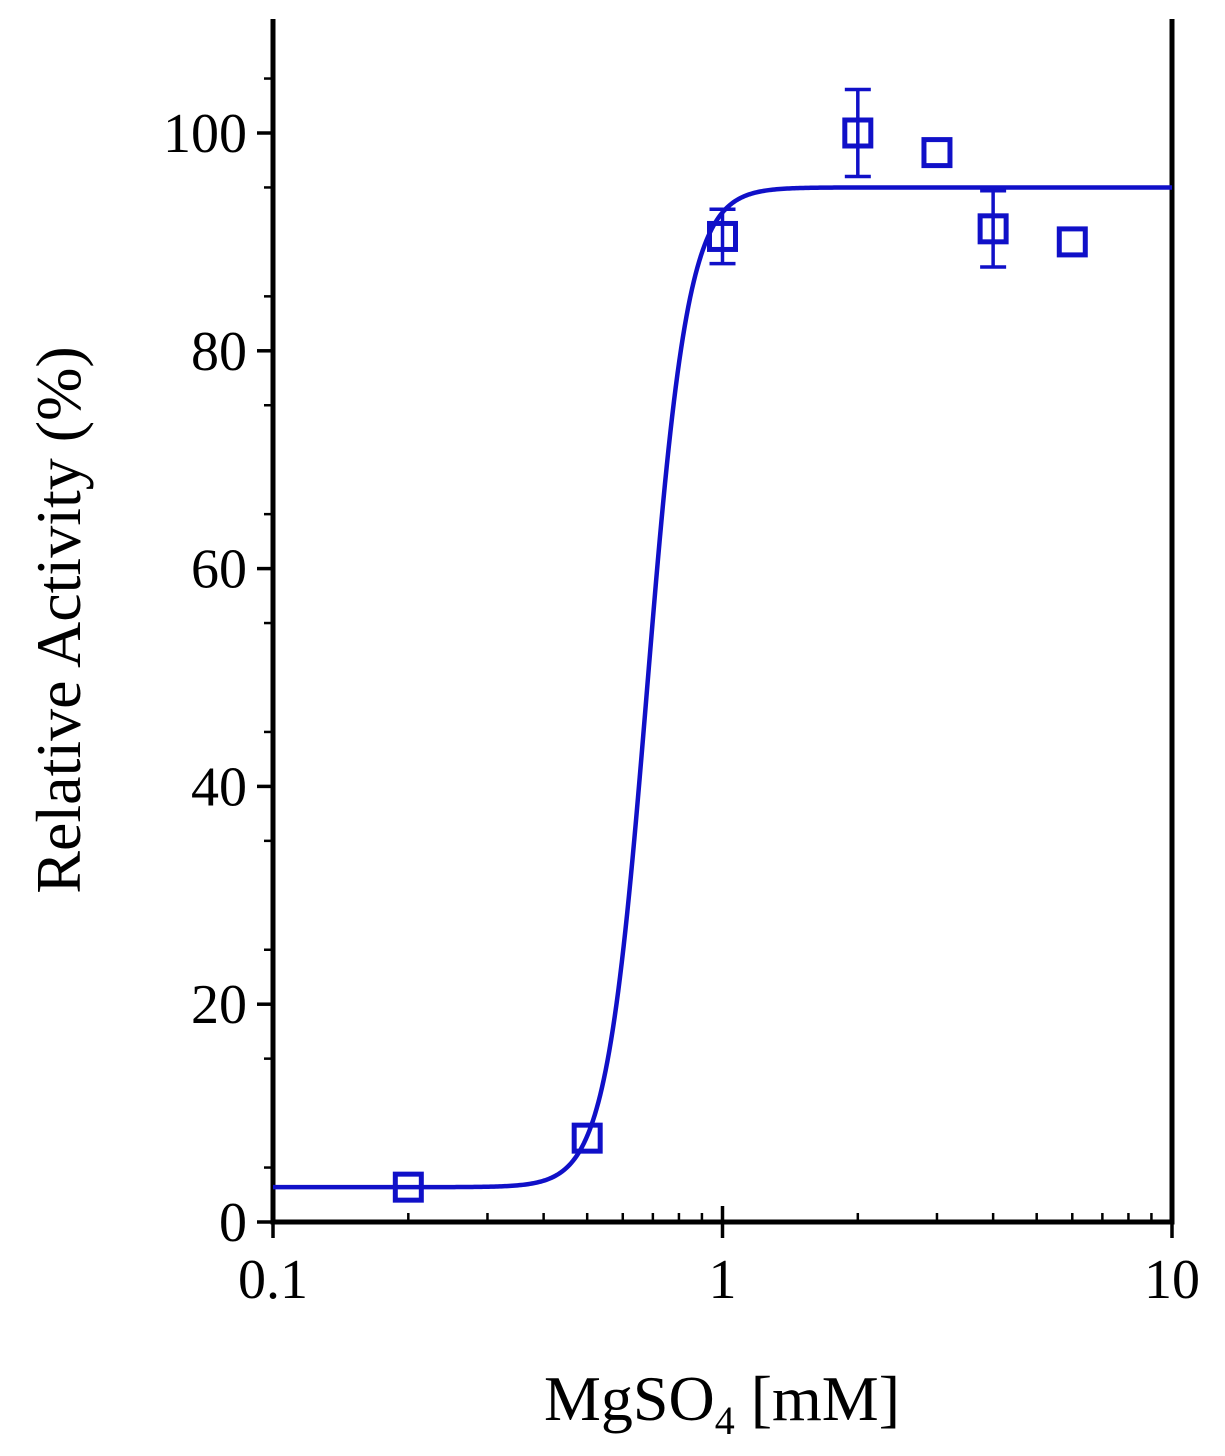 The height and width of the screenshot is (1456, 1225). Describe the element at coordinates (273, 1280) in the screenshot. I see `x-tick-label: 0.1` at that location.